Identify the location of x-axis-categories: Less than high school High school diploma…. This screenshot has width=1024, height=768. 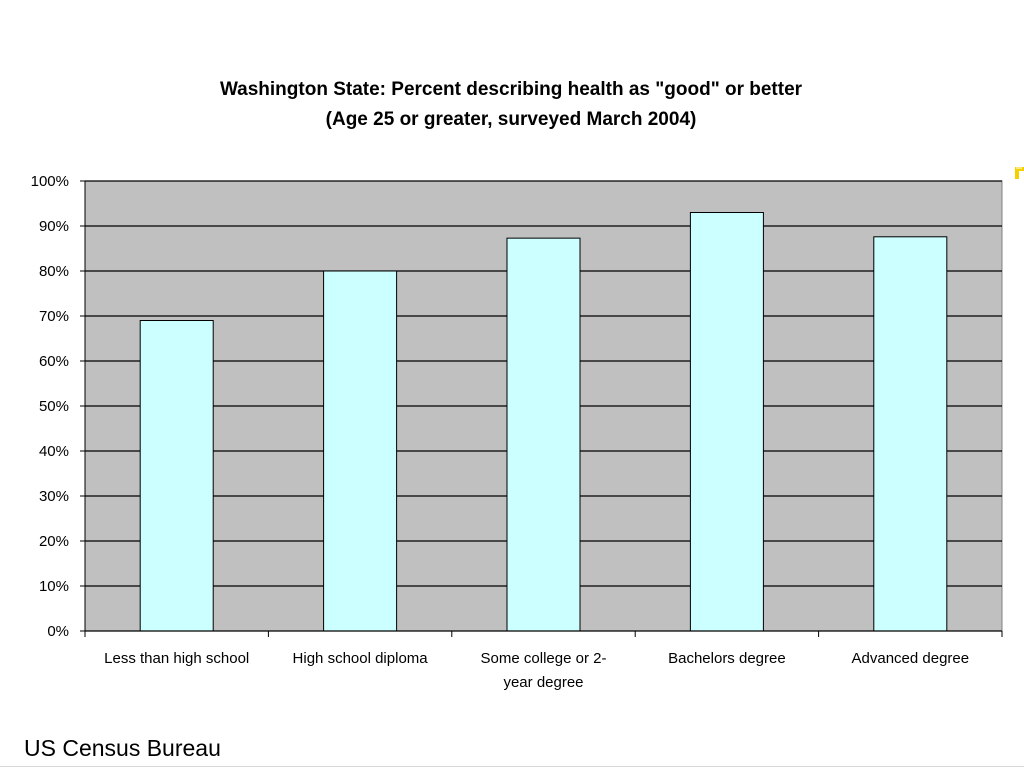
(536, 670).